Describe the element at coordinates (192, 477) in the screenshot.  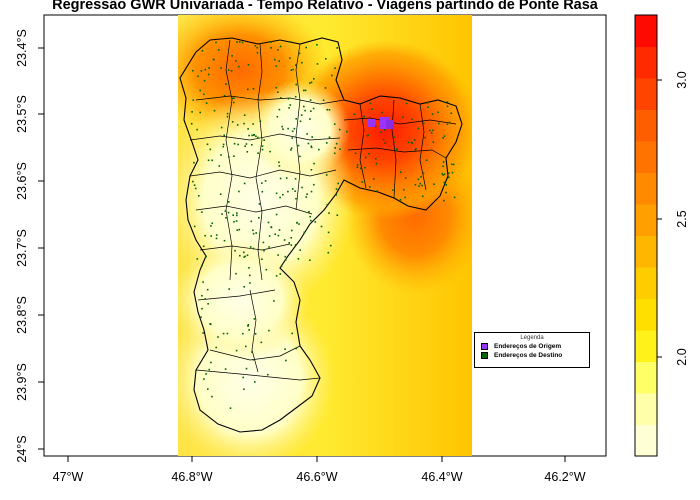
I see `x-tick-label: 46.8°W` at that location.